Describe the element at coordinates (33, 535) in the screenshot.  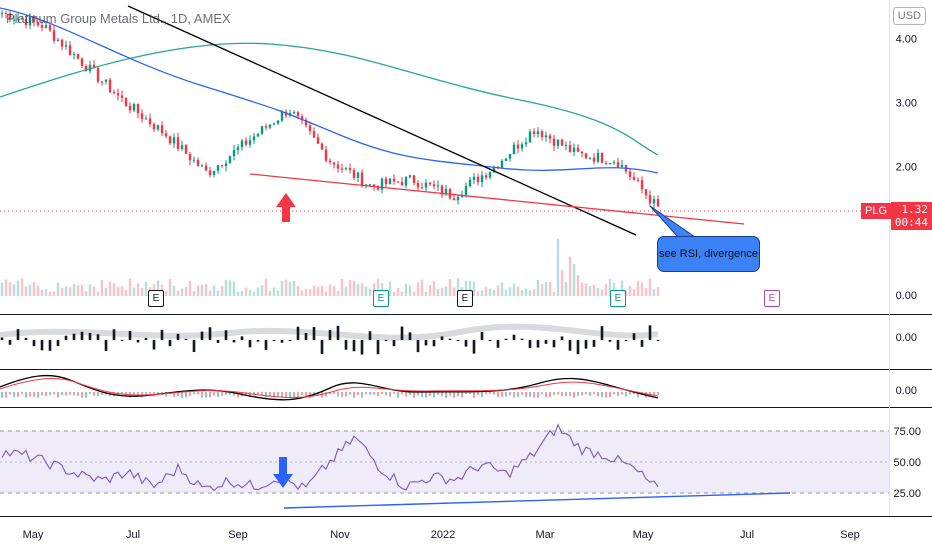
I see `time-axis-label: May` at that location.